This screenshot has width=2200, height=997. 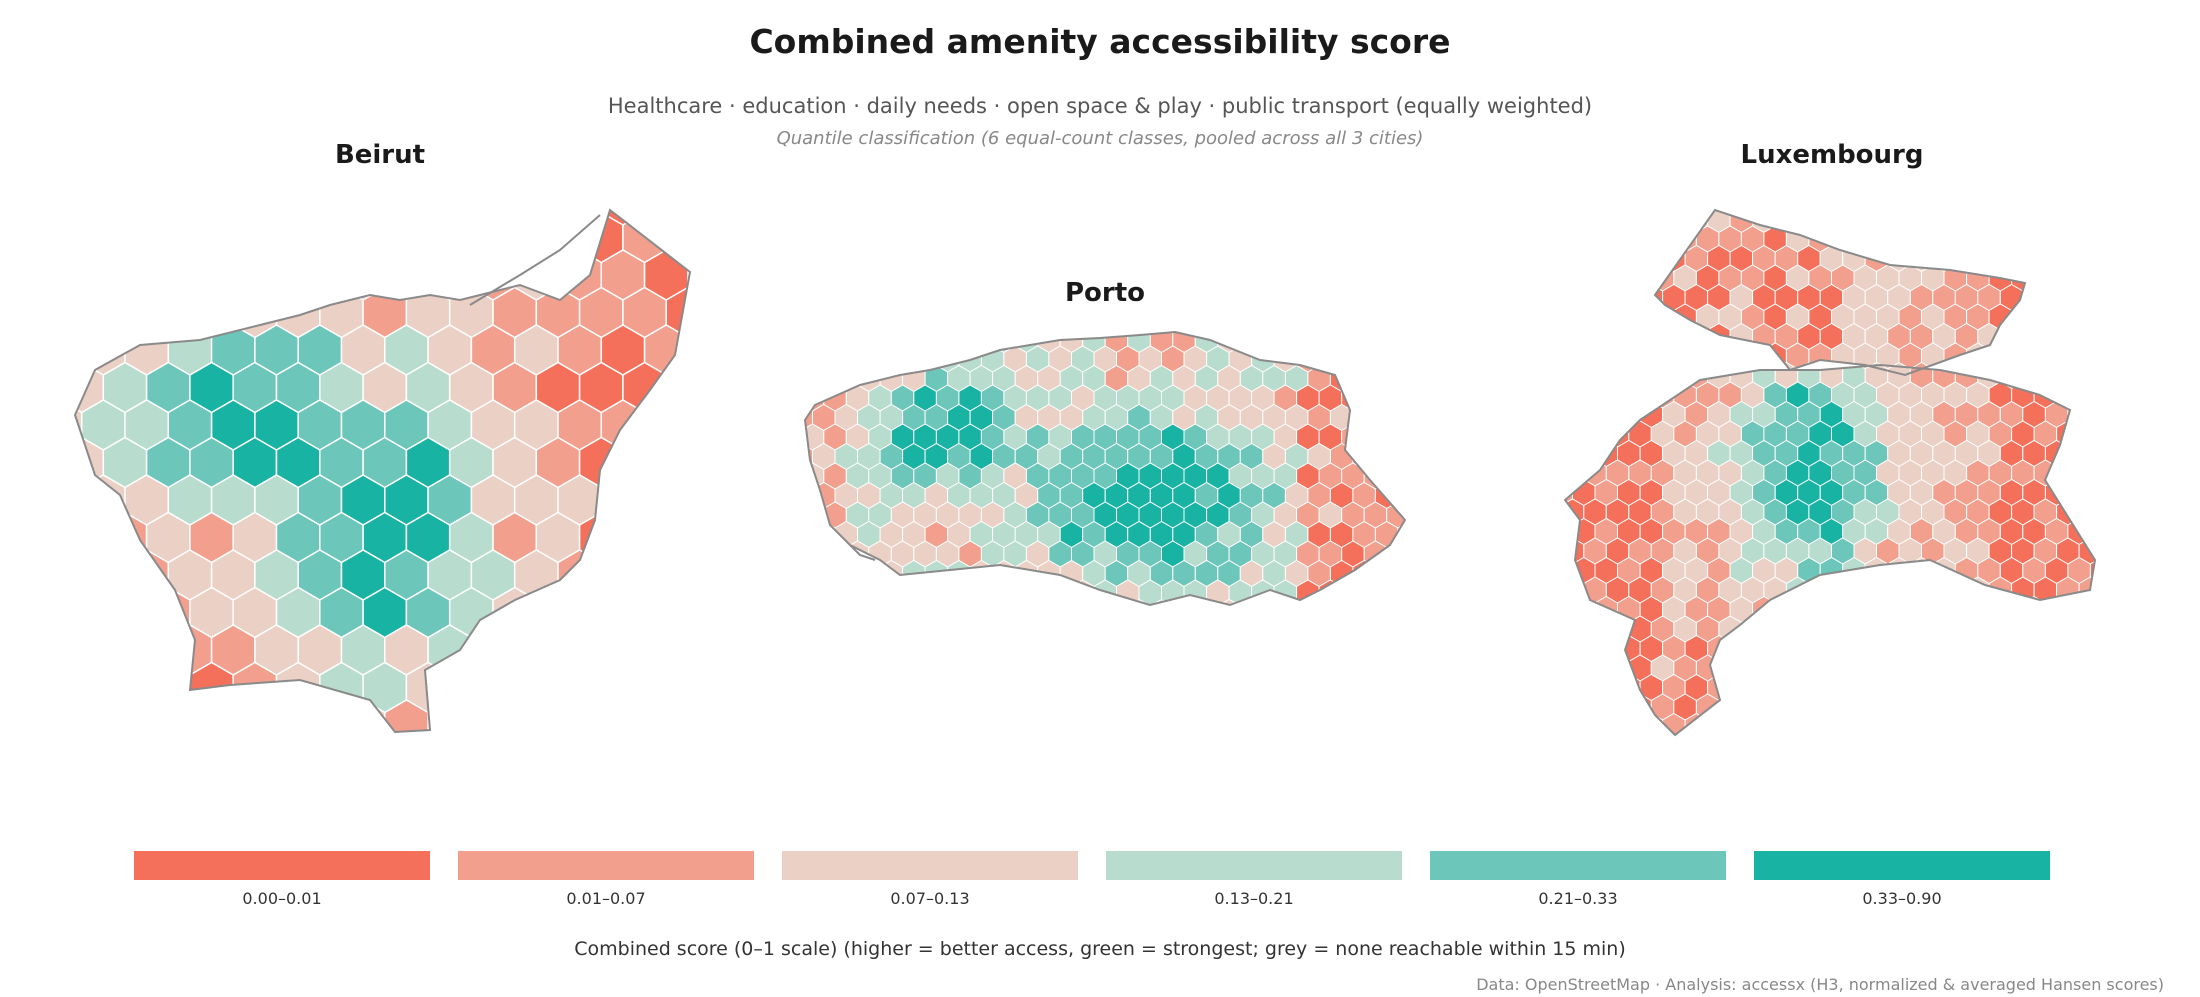 I want to click on legend-swatch, so click(x=282, y=865).